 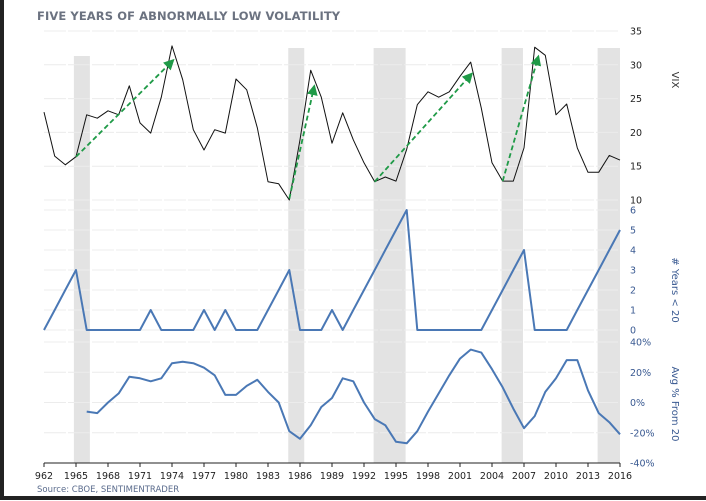 What do you see at coordinates (588, 476) in the screenshot?
I see `x-tick-label: 2013` at bounding box center [588, 476].